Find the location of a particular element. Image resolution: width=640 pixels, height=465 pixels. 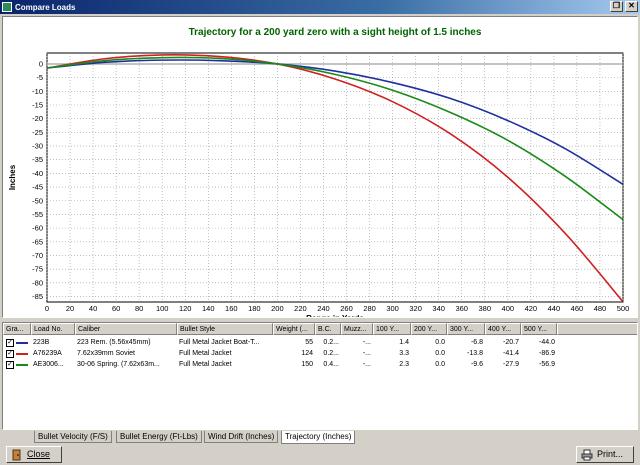

x-tick-label: 400 is located at coordinates (508, 308).